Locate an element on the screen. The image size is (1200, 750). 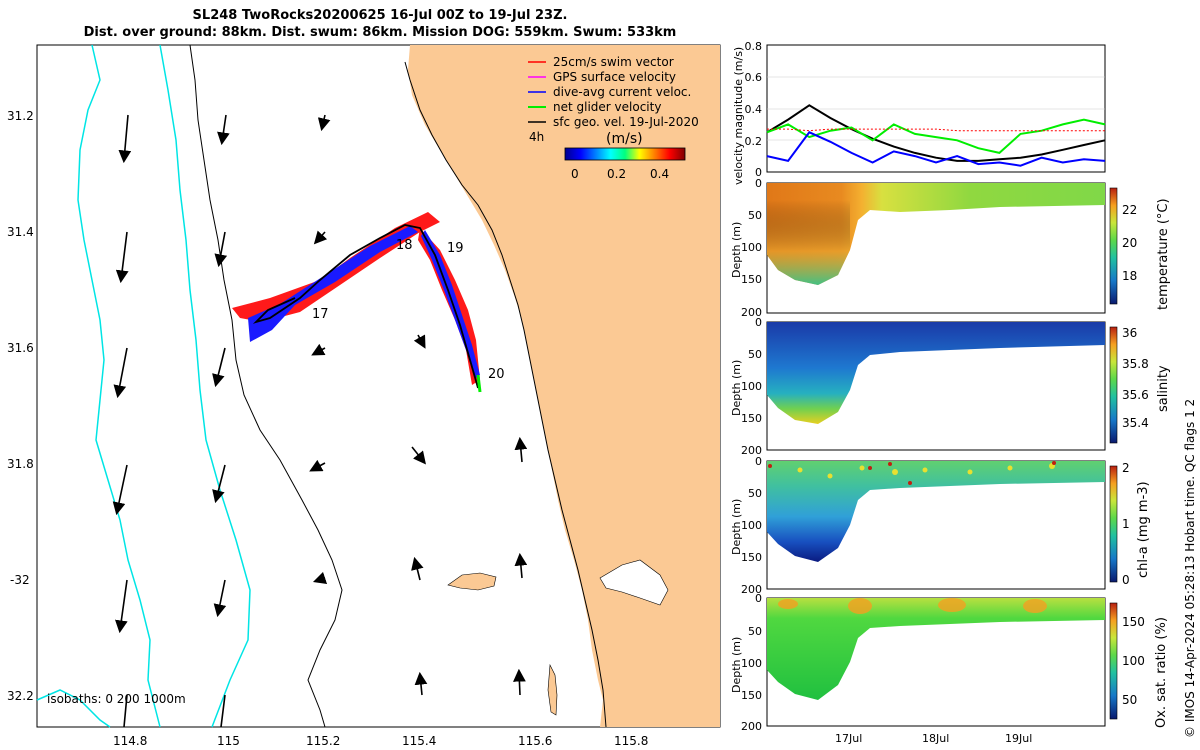
track-day-label: 17 is located at coordinates (320, 314).